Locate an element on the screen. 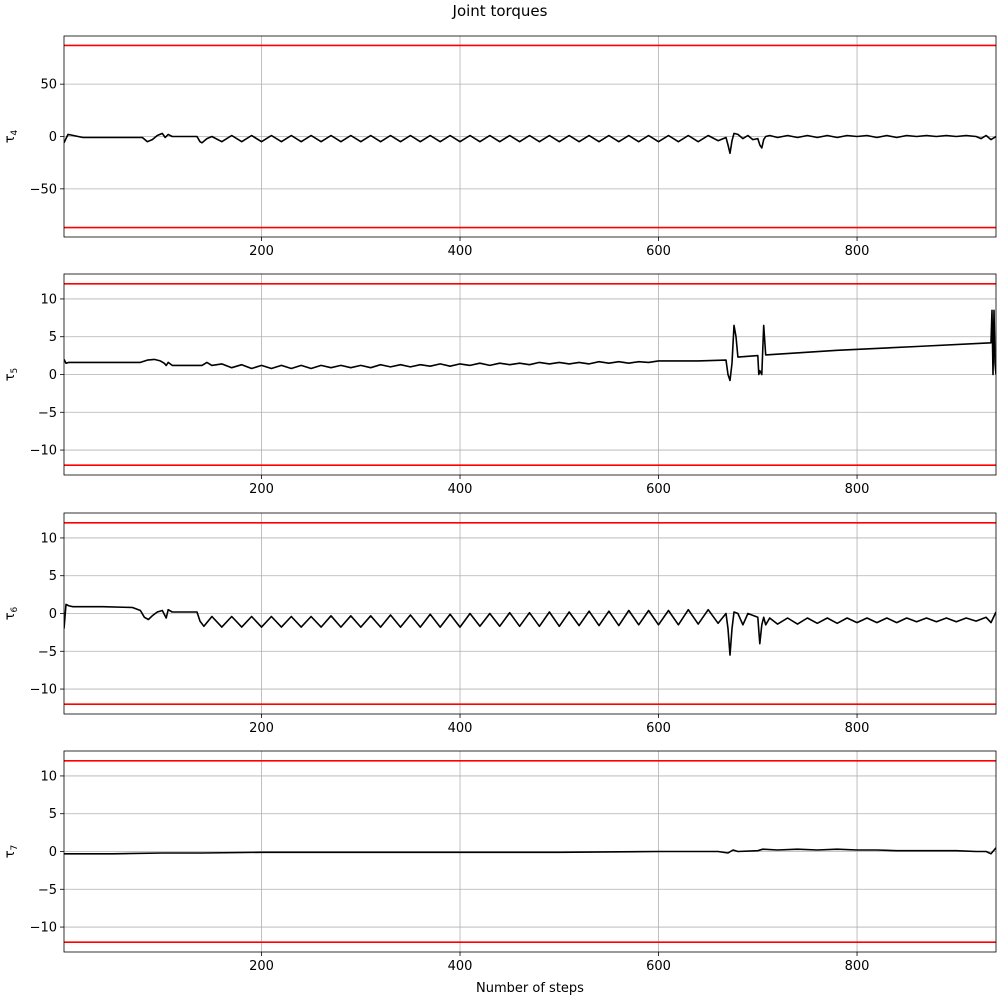 The image size is (1000, 1000). y-axis-label: τ5 is located at coordinates (11, 375).